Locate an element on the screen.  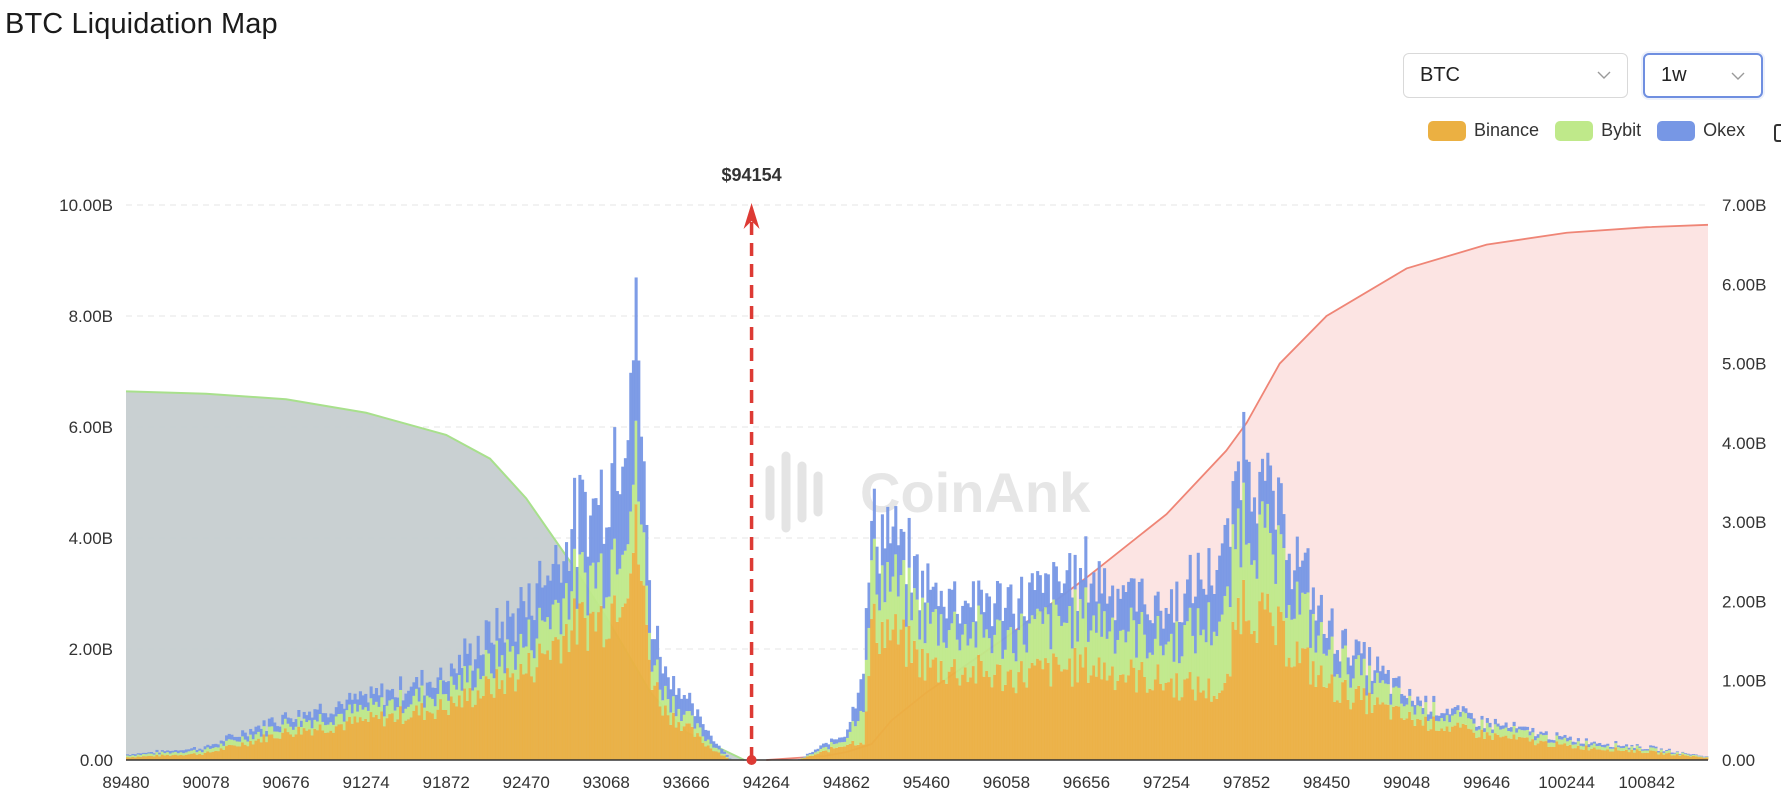
legend-item-bybit: Bybit is located at coordinates (1598, 130).